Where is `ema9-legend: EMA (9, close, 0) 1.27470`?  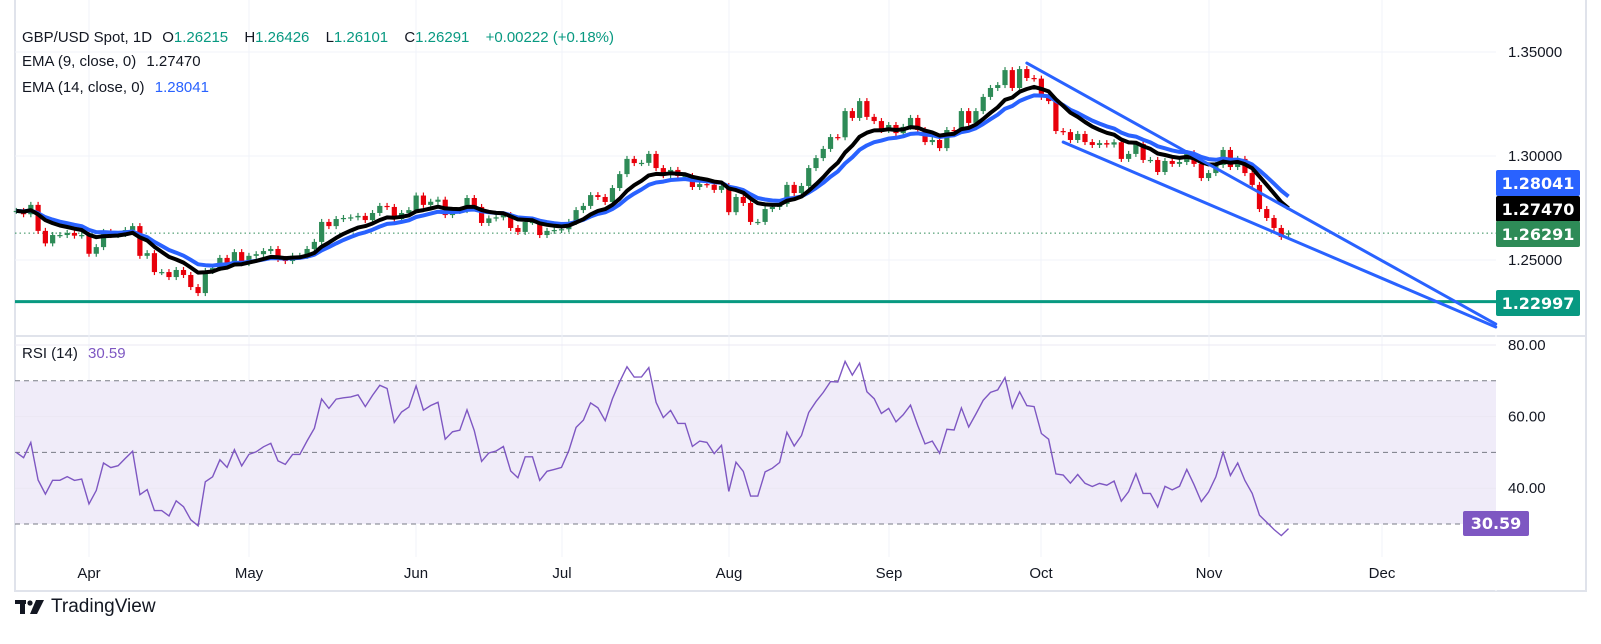 ema9-legend: EMA (9, close, 0) 1.27470 is located at coordinates (114, 61).